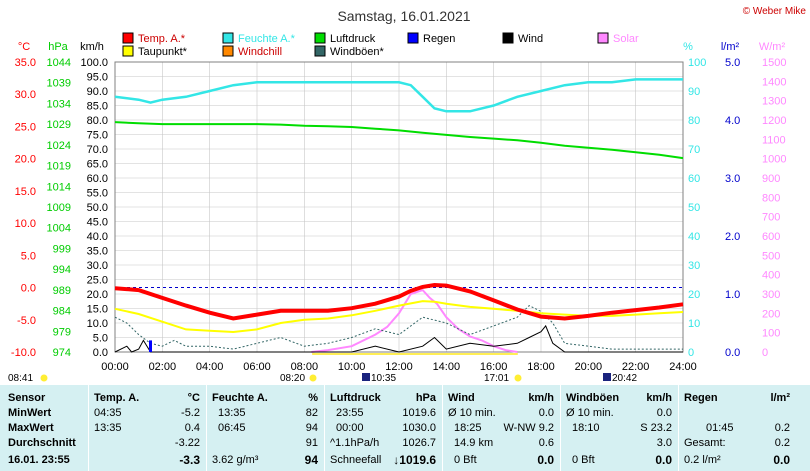  Describe the element at coordinates (163, 367) in the screenshot. I see `time-tick-label: 02:00` at that location.